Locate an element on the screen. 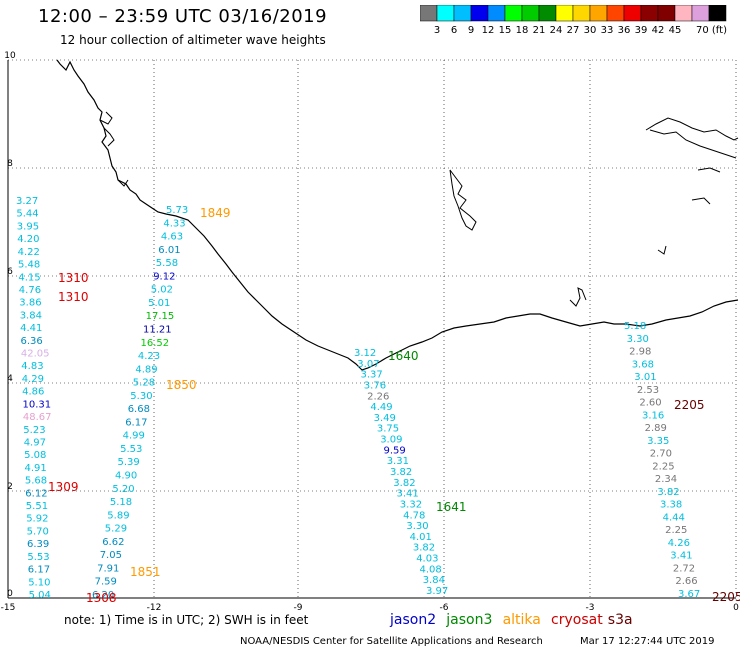  wave-height-label: 2.66 is located at coordinates (686, 581).